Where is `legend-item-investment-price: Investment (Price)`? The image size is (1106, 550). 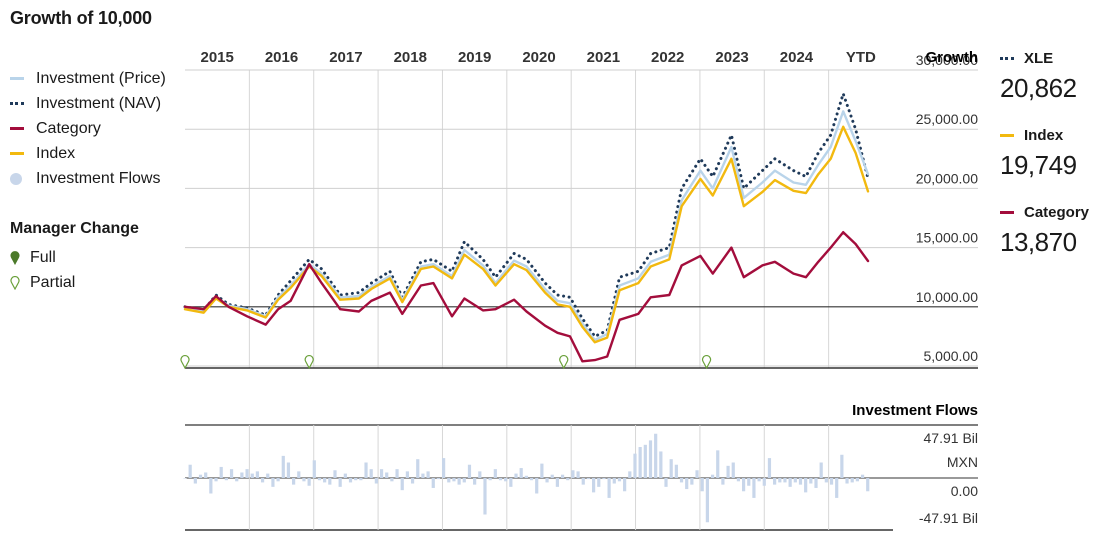 legend-item-investment-price: Investment (Price) is located at coordinates (88, 78).